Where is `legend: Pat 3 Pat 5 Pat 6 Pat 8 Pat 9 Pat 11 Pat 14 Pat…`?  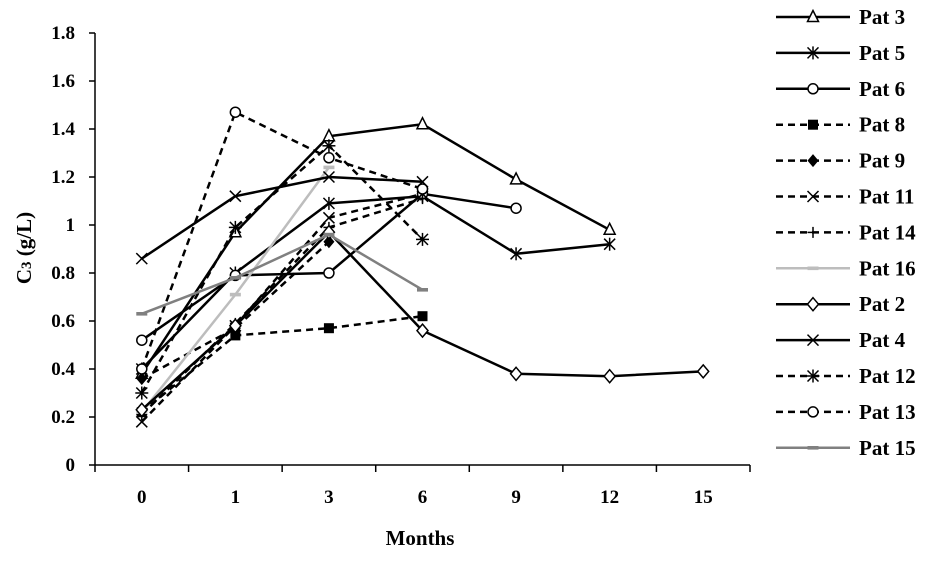
legend: Pat 3 Pat 5 Pat 6 Pat 8 Pat 9 Pat 11 Pat 14 Pat… is located at coordinates (846, 232).